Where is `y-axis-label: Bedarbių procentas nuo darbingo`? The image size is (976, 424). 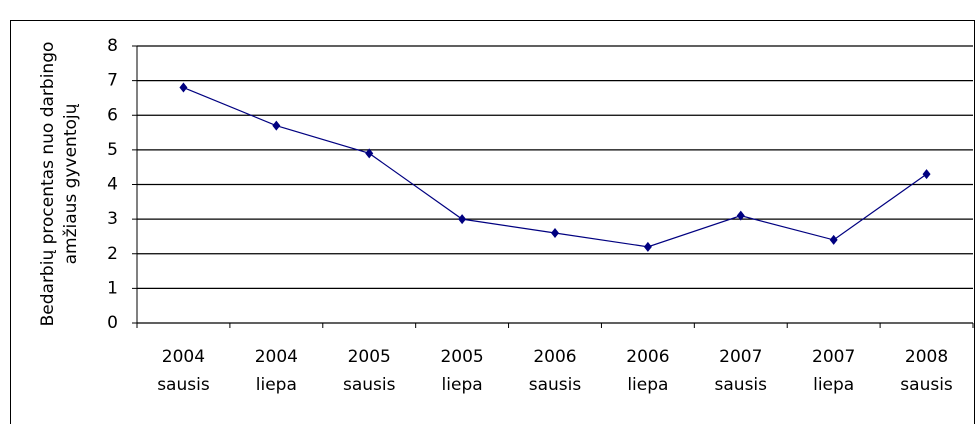
y-axis-label: Bedarbių procentas nuo darbingo is located at coordinates (48, 184).